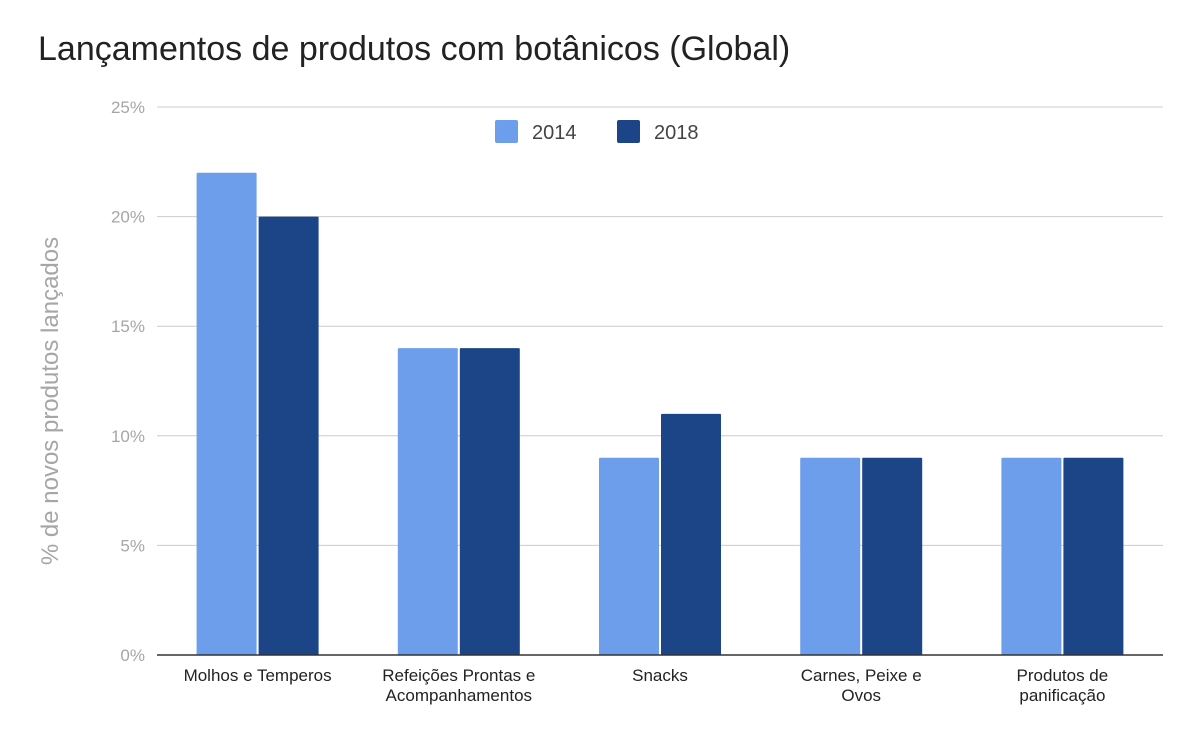  Describe the element at coordinates (597, 132) in the screenshot. I see `legend: 2014 2018` at that location.